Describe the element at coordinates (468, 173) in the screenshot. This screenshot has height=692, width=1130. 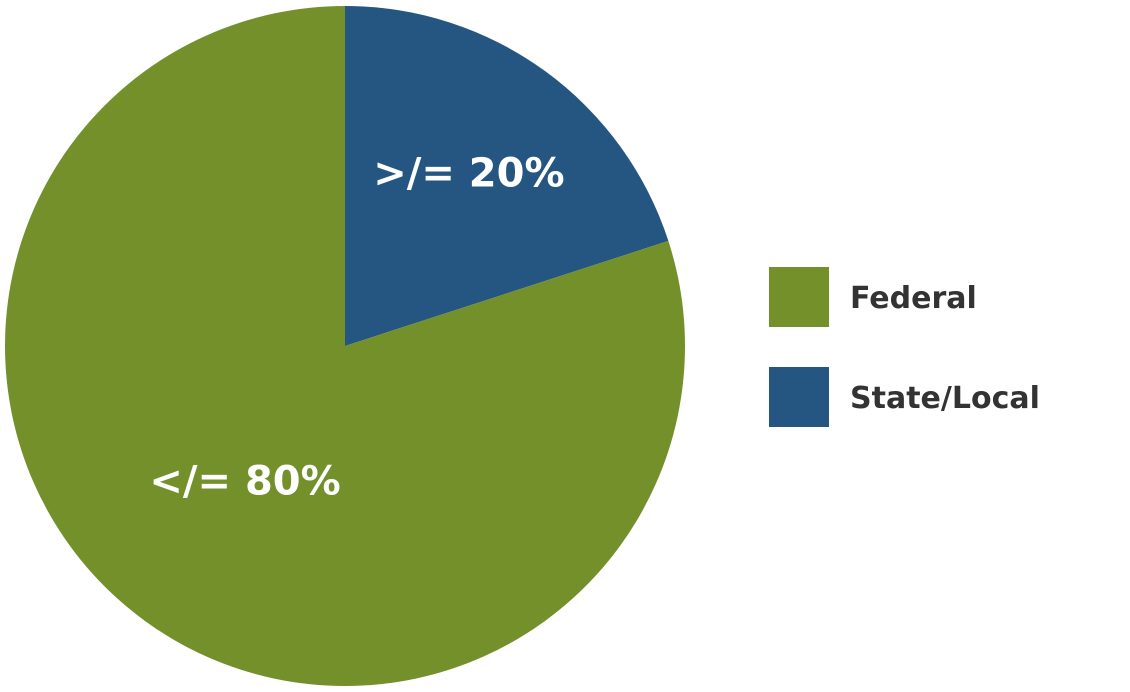
I see `pie-slice-label-state-local: >/= 20%` at that location.